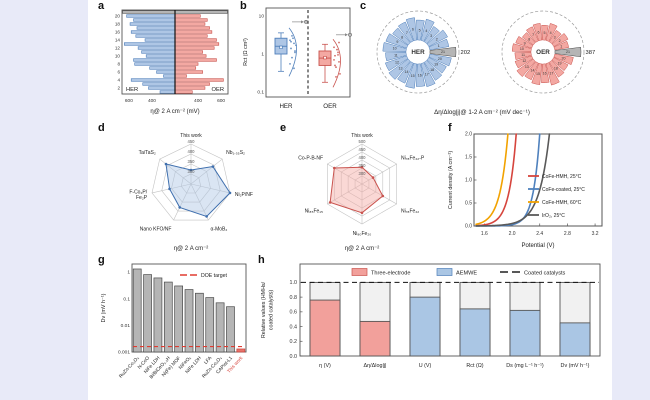 This screenshot has height=400, width=650. I want to click on svg-text: 500, so click(363, 141).